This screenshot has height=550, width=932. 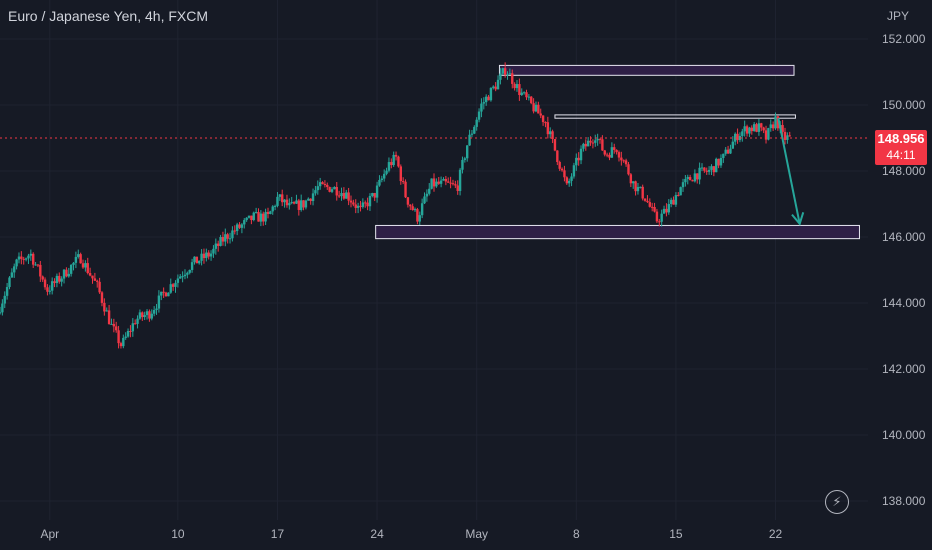 What do you see at coordinates (646, 70) in the screenshot?
I see `resistance-zone` at bounding box center [646, 70].